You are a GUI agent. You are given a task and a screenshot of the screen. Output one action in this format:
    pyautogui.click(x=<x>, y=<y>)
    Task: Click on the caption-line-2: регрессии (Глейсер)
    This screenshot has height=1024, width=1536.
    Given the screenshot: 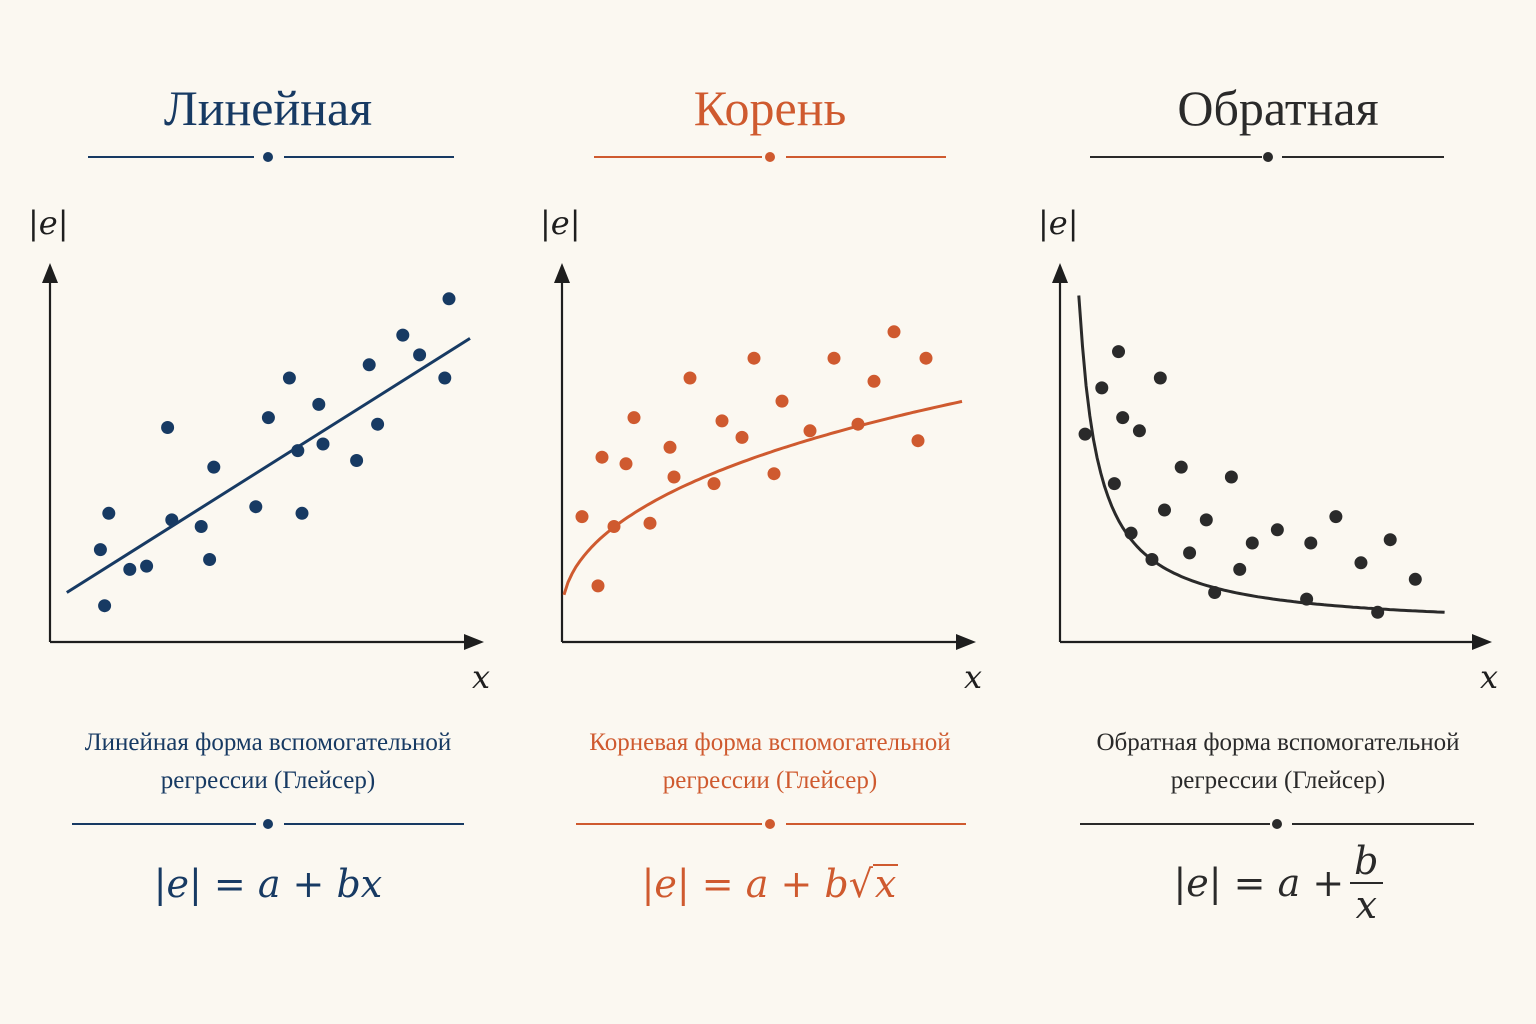 What is the action you would take?
    pyautogui.click(x=268, y=780)
    